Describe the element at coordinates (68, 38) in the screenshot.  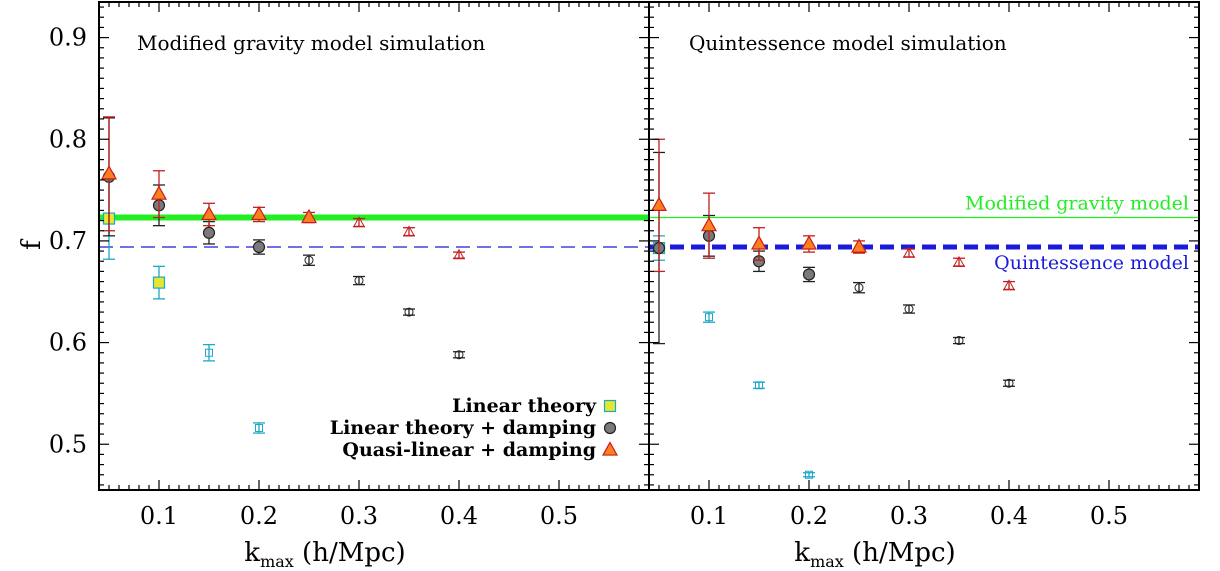
I see `y-tick-label: 0.9` at that location.